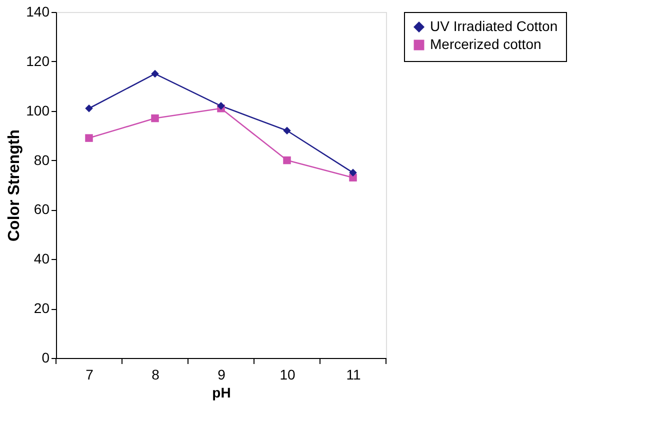  Describe the element at coordinates (156, 374) in the screenshot. I see `x-tick-label: 8` at that location.